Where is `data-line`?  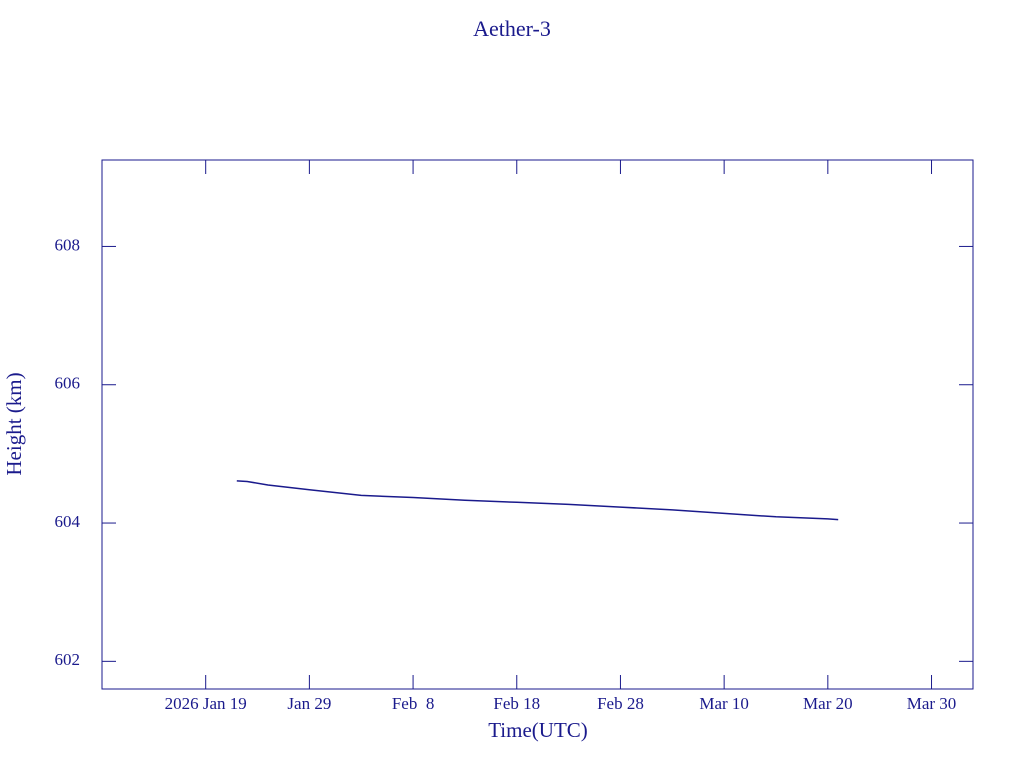 data-line is located at coordinates (537, 500).